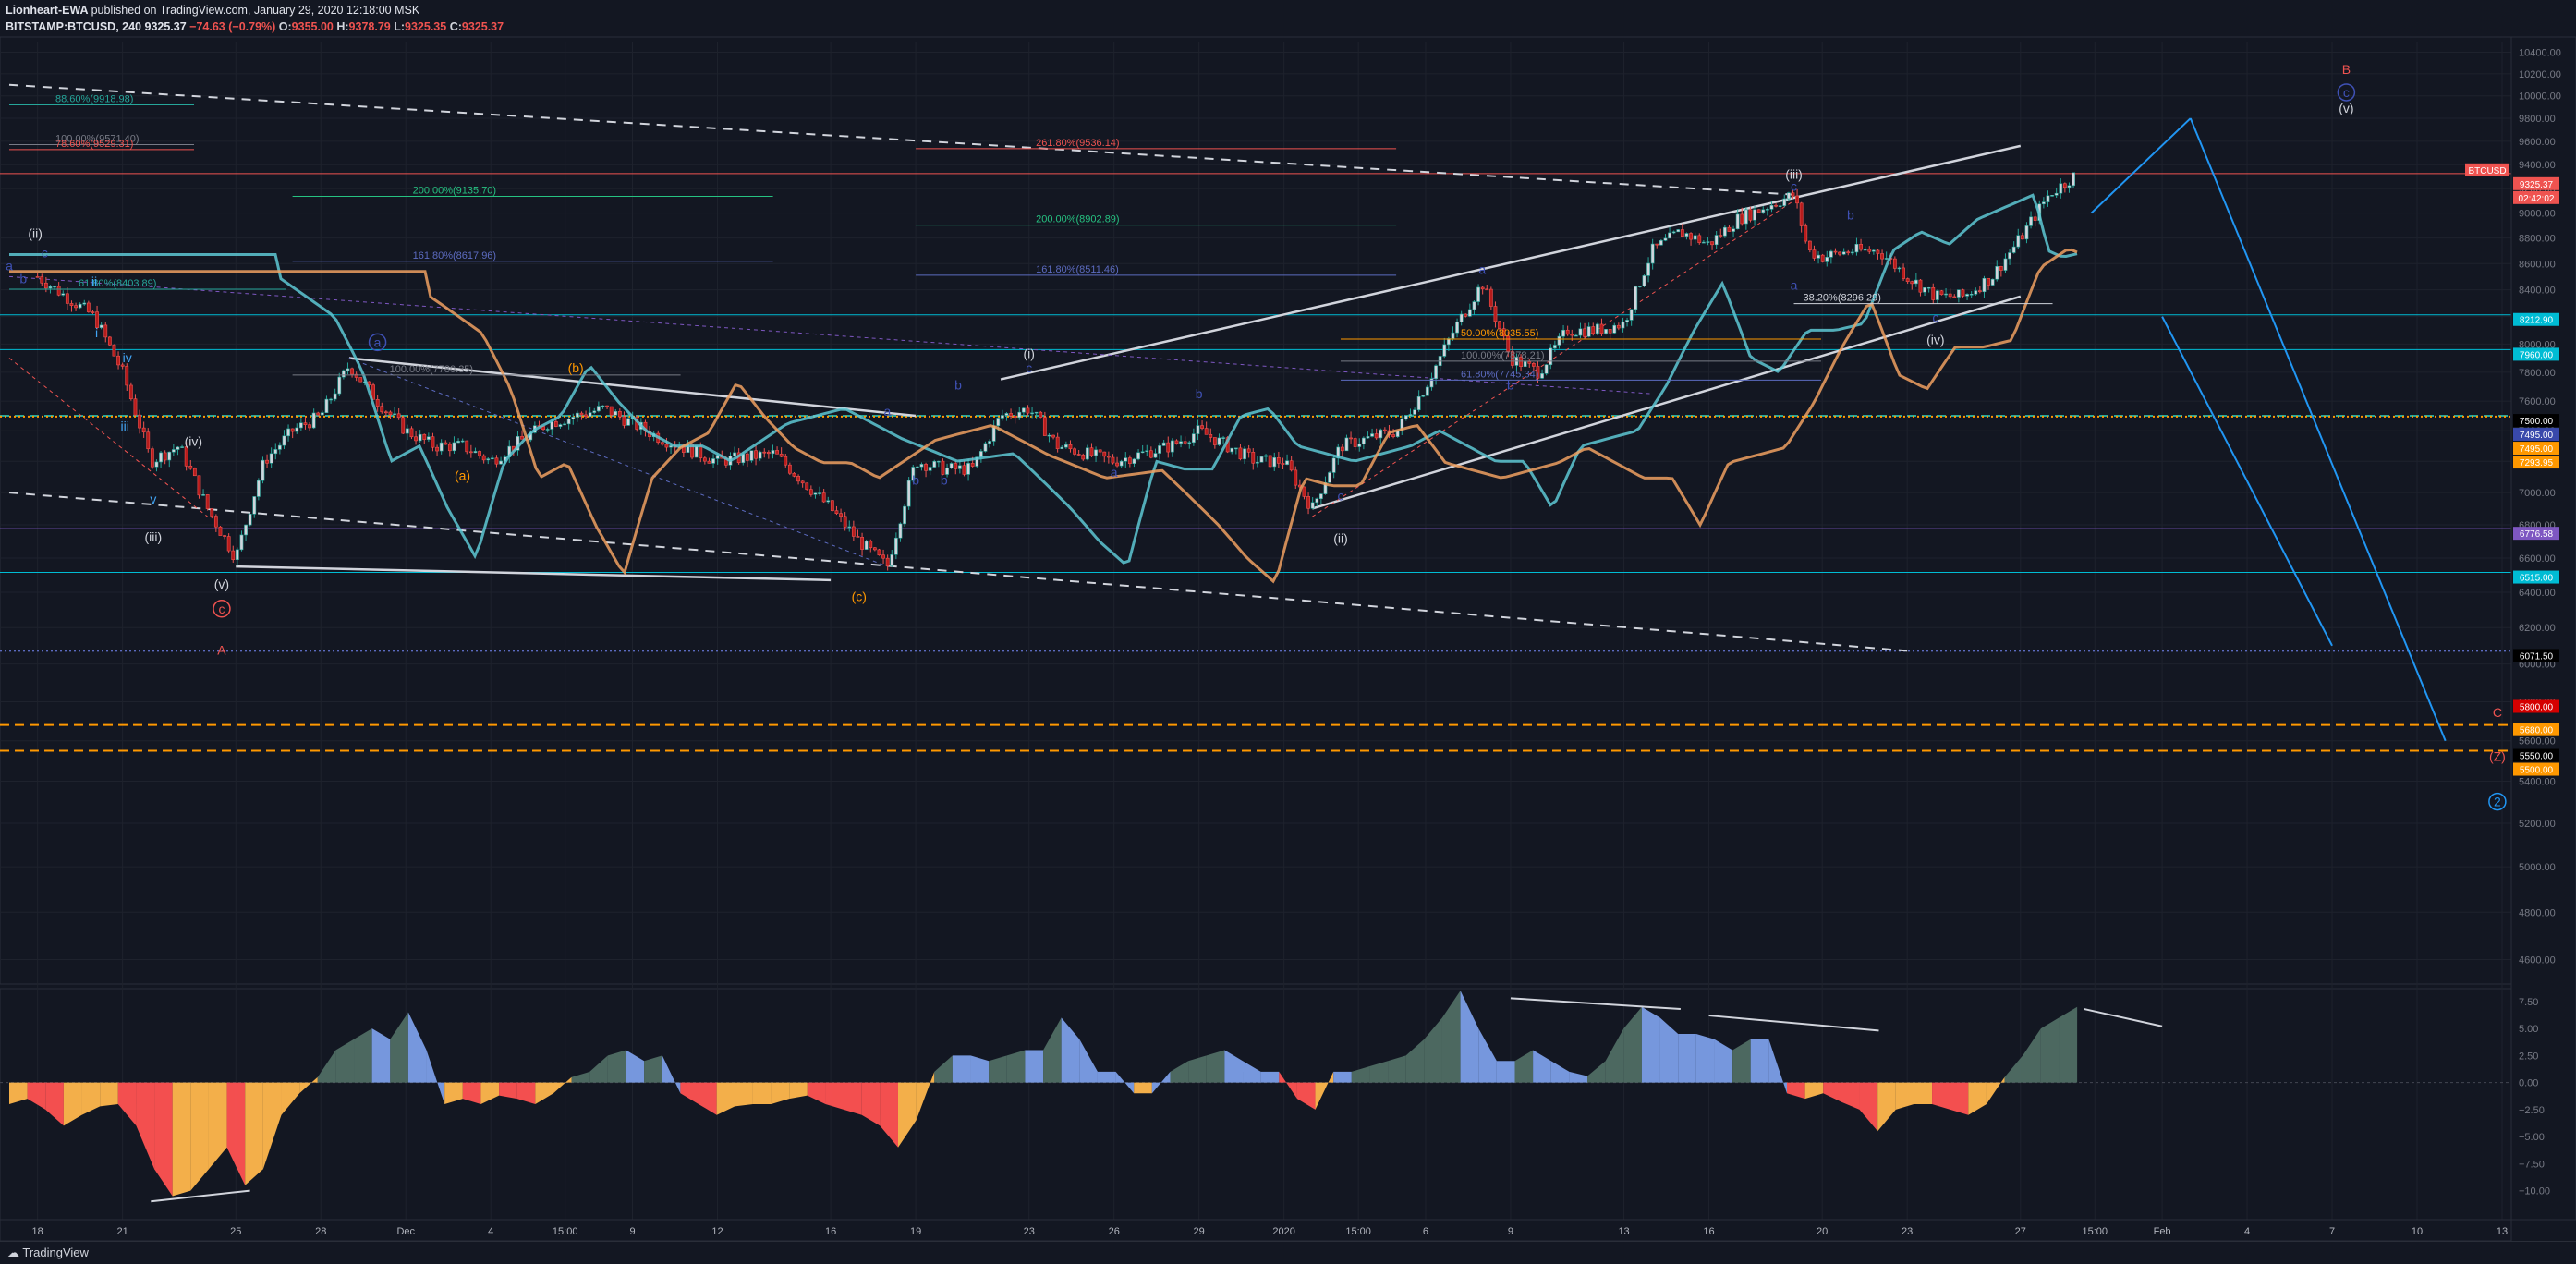 The image size is (2576, 1264). What do you see at coordinates (2536, 354) in the screenshot?
I see `price-tag` at bounding box center [2536, 354].